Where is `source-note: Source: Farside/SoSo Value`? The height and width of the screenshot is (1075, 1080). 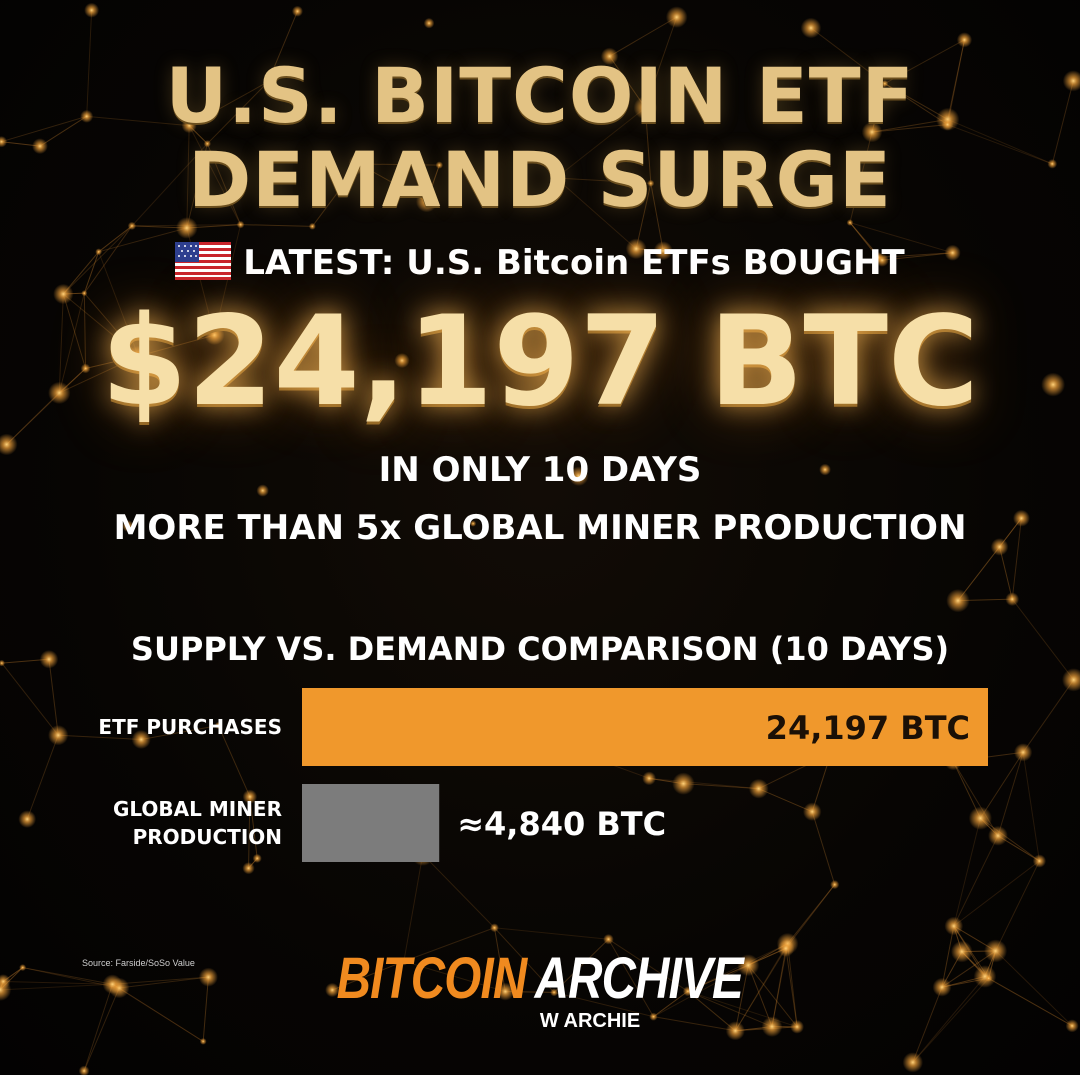
source-note: Source: Farside/SoSo Value is located at coordinates (138, 963).